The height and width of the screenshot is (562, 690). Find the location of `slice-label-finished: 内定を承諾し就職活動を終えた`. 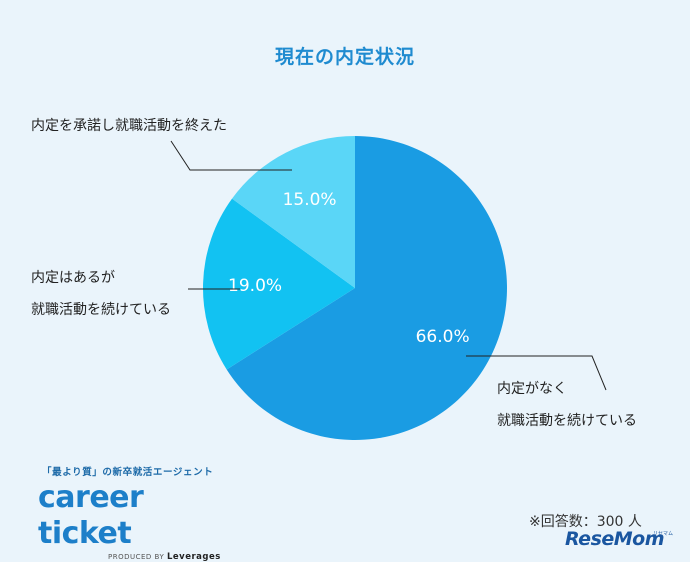

slice-label-finished: 内定を承諾し就職活動を終えた is located at coordinates (129, 126).